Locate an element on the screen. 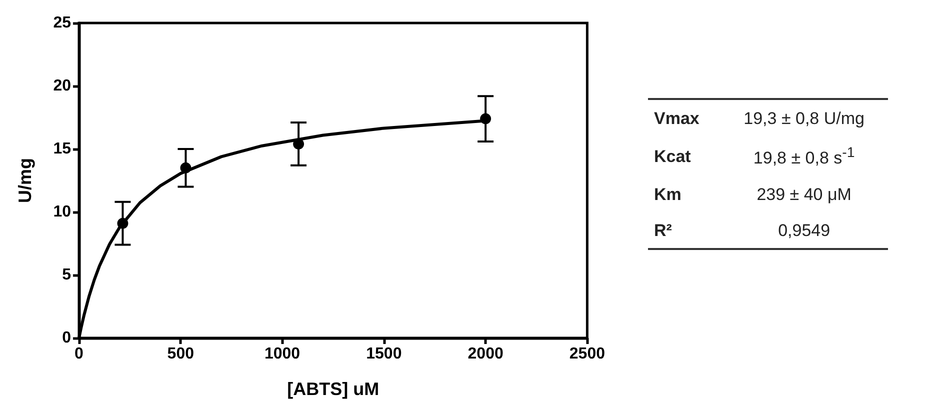 Image resolution: width=941 pixels, height=416 pixels. x-tick-label: 2000 is located at coordinates (486, 354).